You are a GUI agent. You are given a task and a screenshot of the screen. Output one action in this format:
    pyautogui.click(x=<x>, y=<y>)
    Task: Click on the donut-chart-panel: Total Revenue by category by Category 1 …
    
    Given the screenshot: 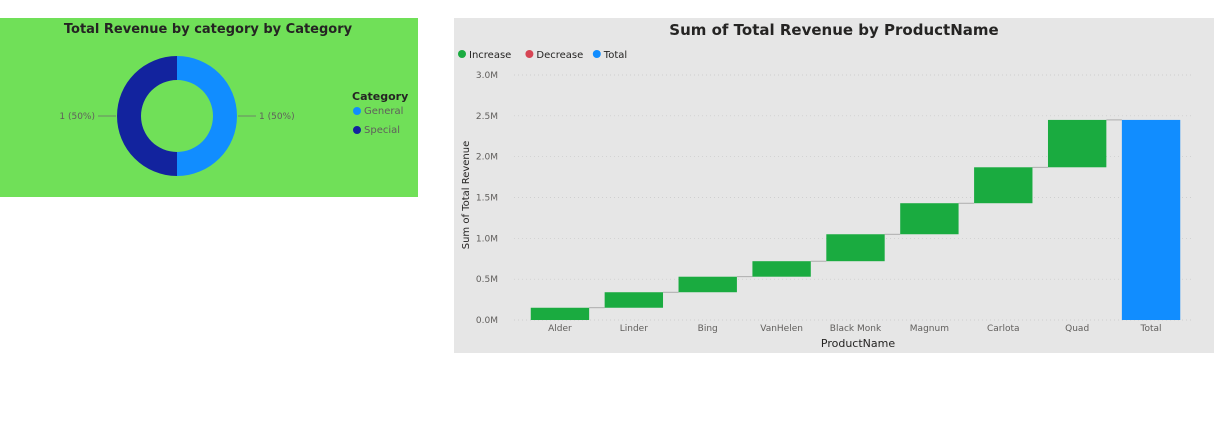 What is the action you would take?
    pyautogui.click(x=209, y=107)
    